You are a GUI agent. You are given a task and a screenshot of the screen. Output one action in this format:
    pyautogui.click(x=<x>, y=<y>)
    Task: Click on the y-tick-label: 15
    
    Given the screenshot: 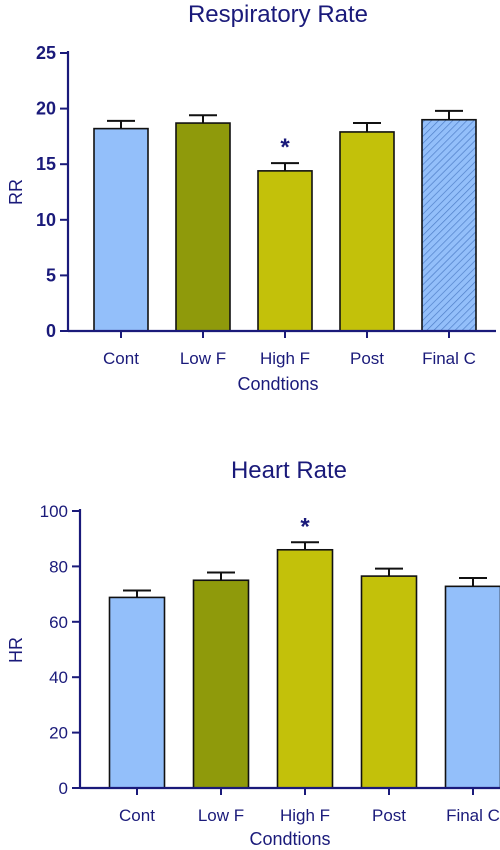 What is the action you would take?
    pyautogui.click(x=46, y=164)
    